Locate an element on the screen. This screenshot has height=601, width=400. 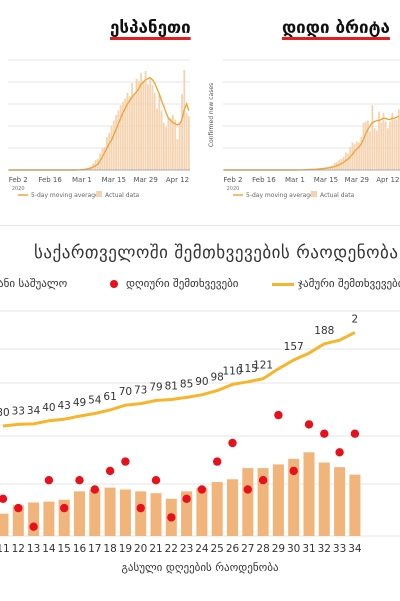
cumulative-value-label: 43 is located at coordinates (64, 406).